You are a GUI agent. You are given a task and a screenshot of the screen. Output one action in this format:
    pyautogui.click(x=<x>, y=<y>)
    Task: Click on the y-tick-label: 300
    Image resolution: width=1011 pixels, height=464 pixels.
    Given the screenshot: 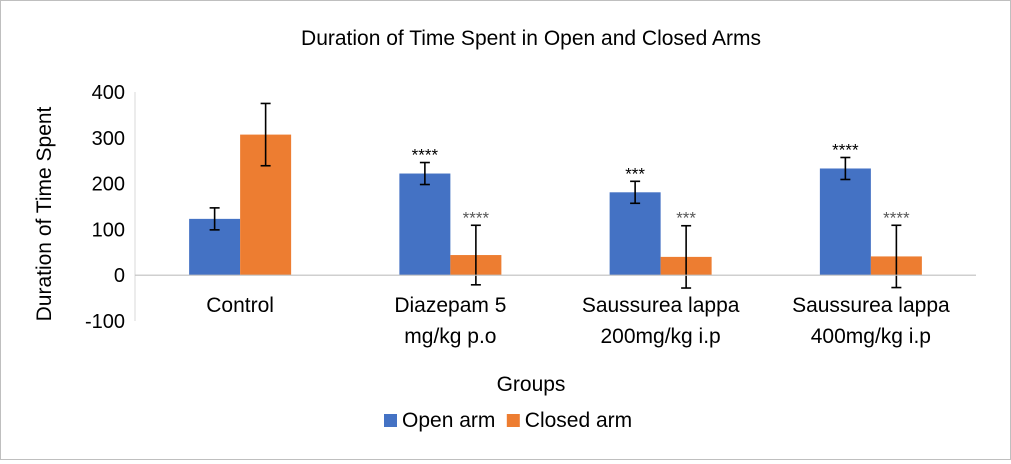 What is the action you would take?
    pyautogui.click(x=108, y=139)
    